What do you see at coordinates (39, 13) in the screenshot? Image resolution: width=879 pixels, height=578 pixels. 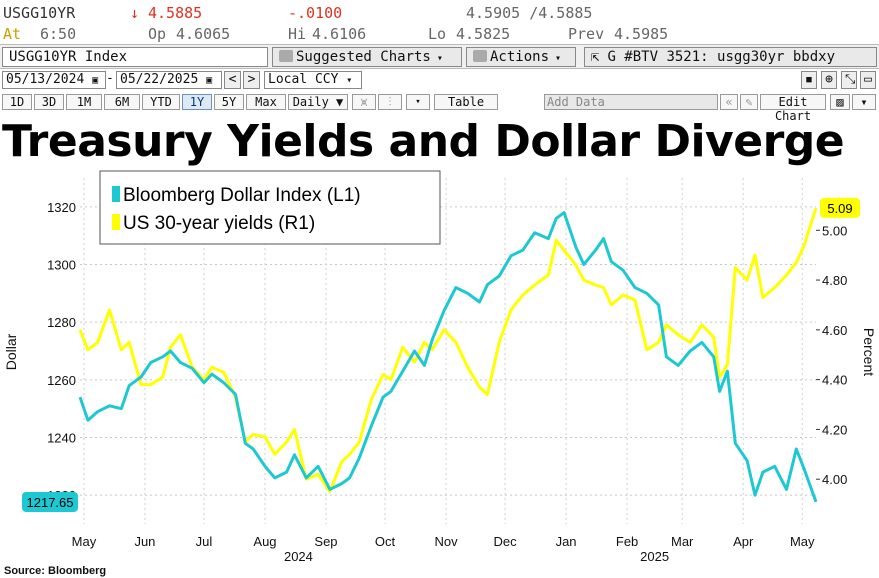 I see `ticker: USGG10YR` at bounding box center [39, 13].